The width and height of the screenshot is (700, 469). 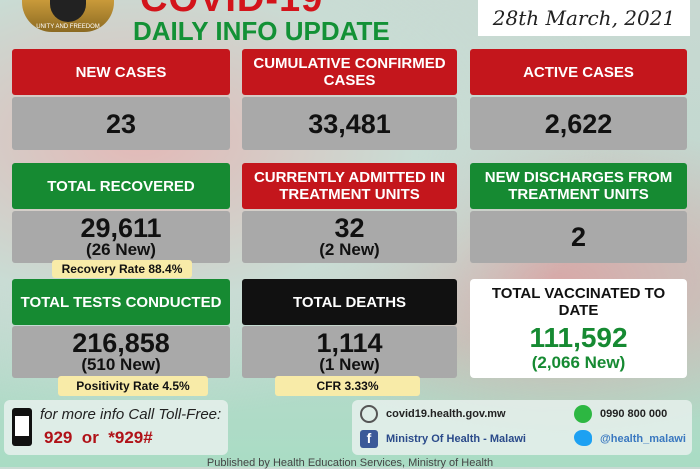 What do you see at coordinates (456, 439) in the screenshot?
I see `facebook-link: Ministry Of Health - Malawi` at bounding box center [456, 439].